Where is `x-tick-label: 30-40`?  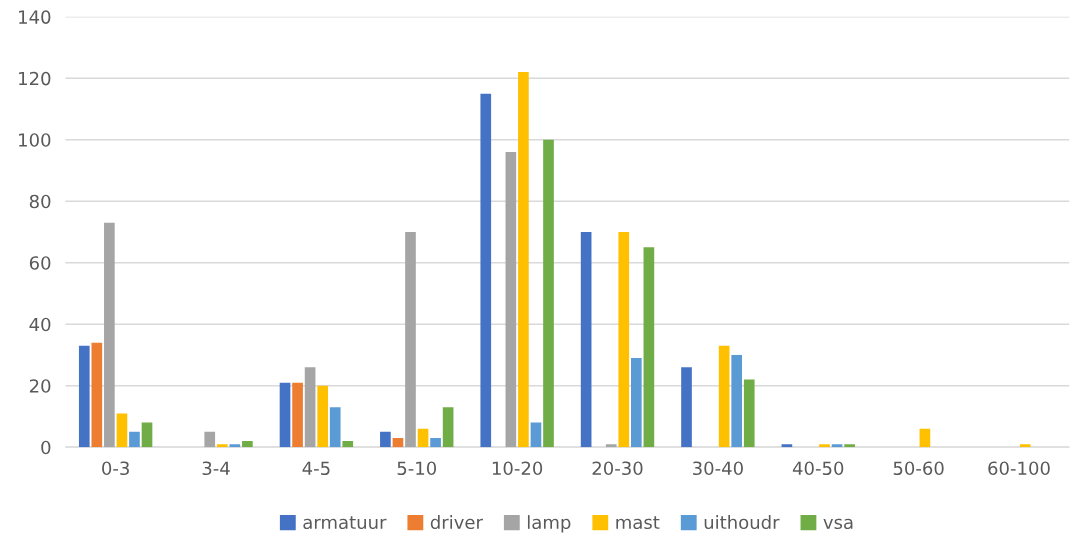
x-tick-label: 30-40 is located at coordinates (718, 468).